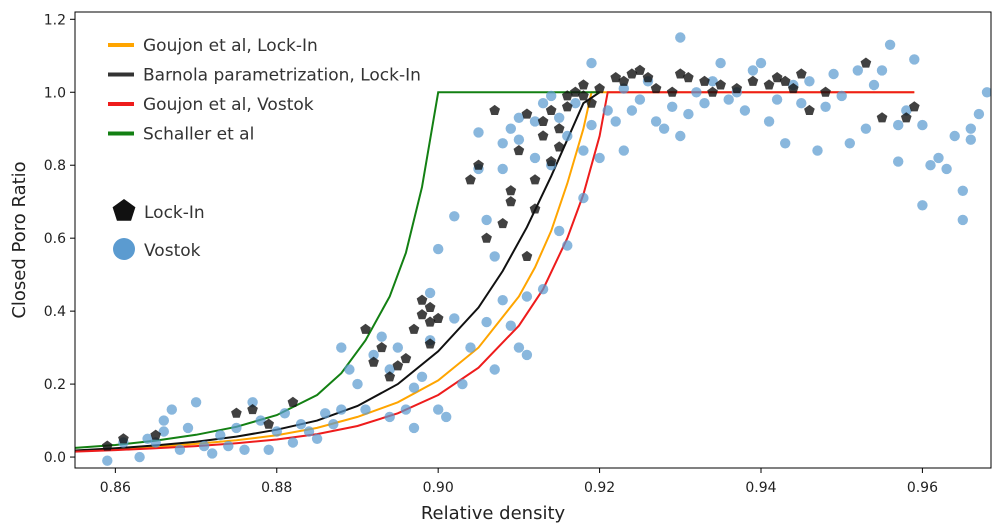 The height and width of the screenshot is (528, 993). Describe the element at coordinates (55, 239) in the screenshot. I see `y-tick-label: 0.6` at that location.